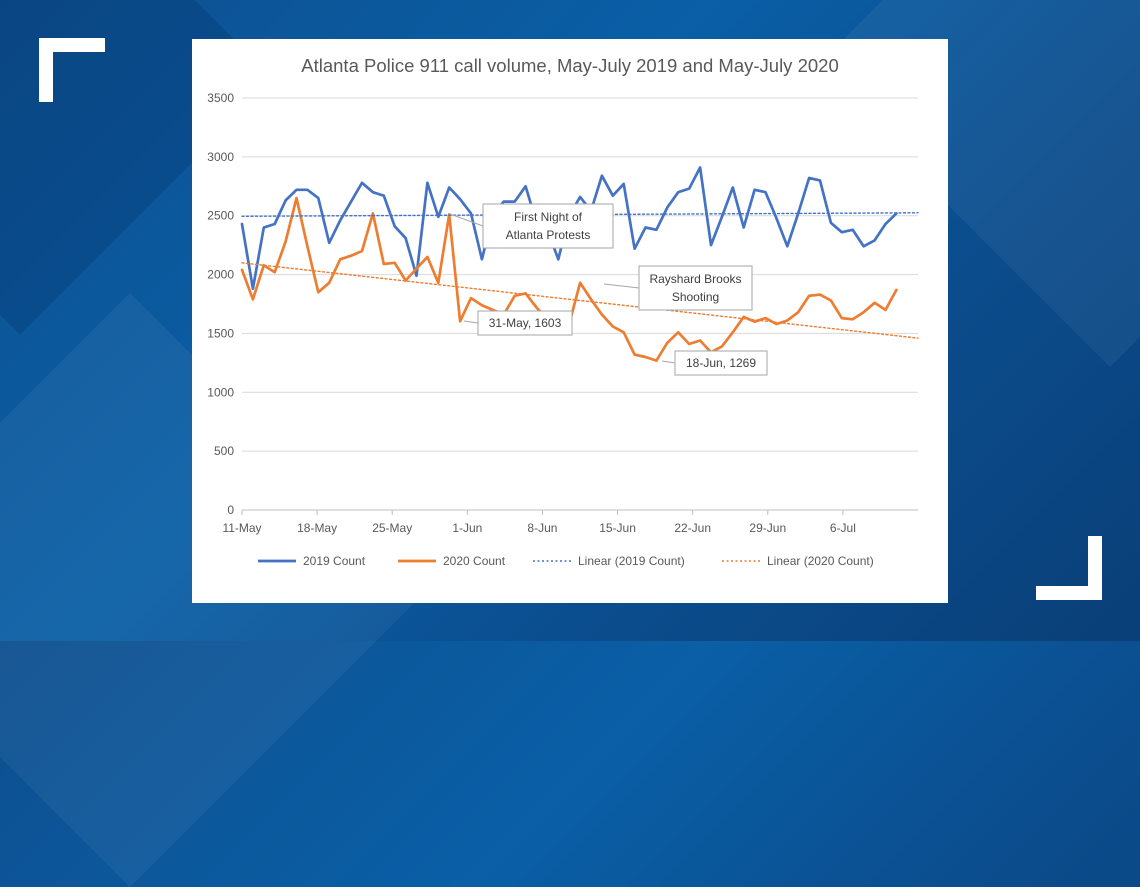  What do you see at coordinates (820, 561) in the screenshot?
I see `legend-linear-2020-label: Linear (2020 Count)` at bounding box center [820, 561].